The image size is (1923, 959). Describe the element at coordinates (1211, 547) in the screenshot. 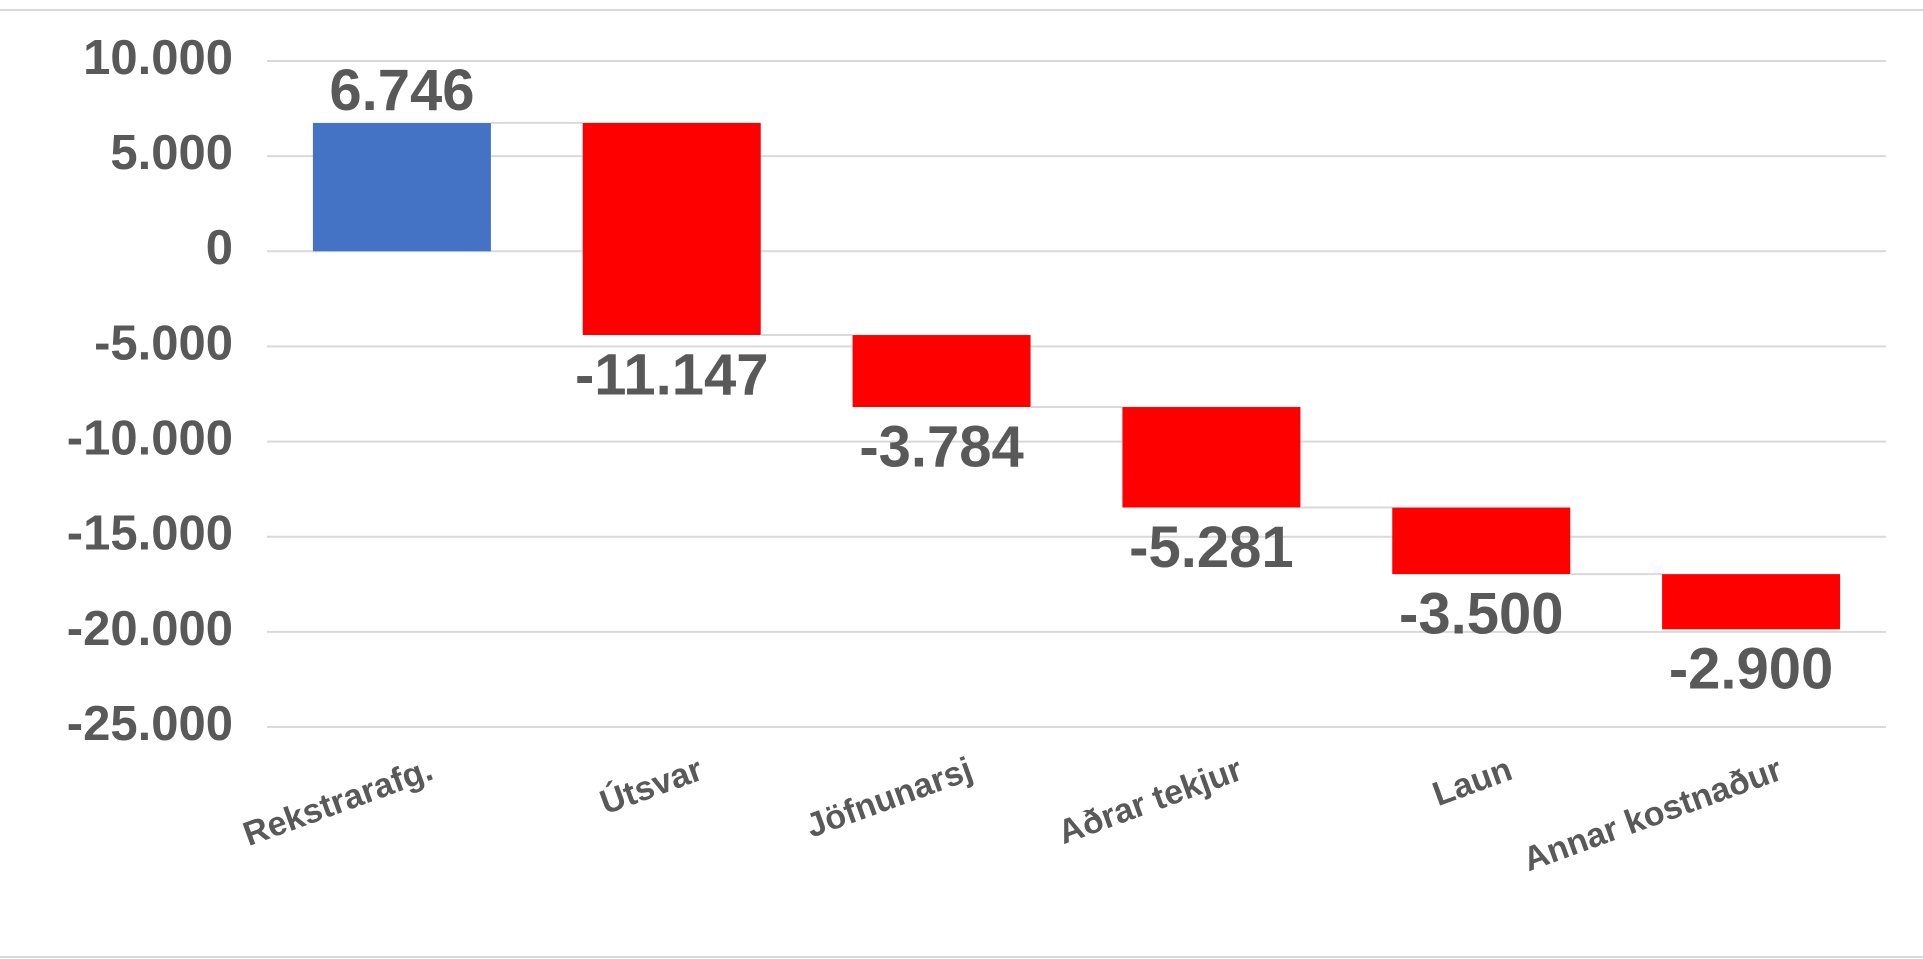

I see `data-label: -5.281` at that location.